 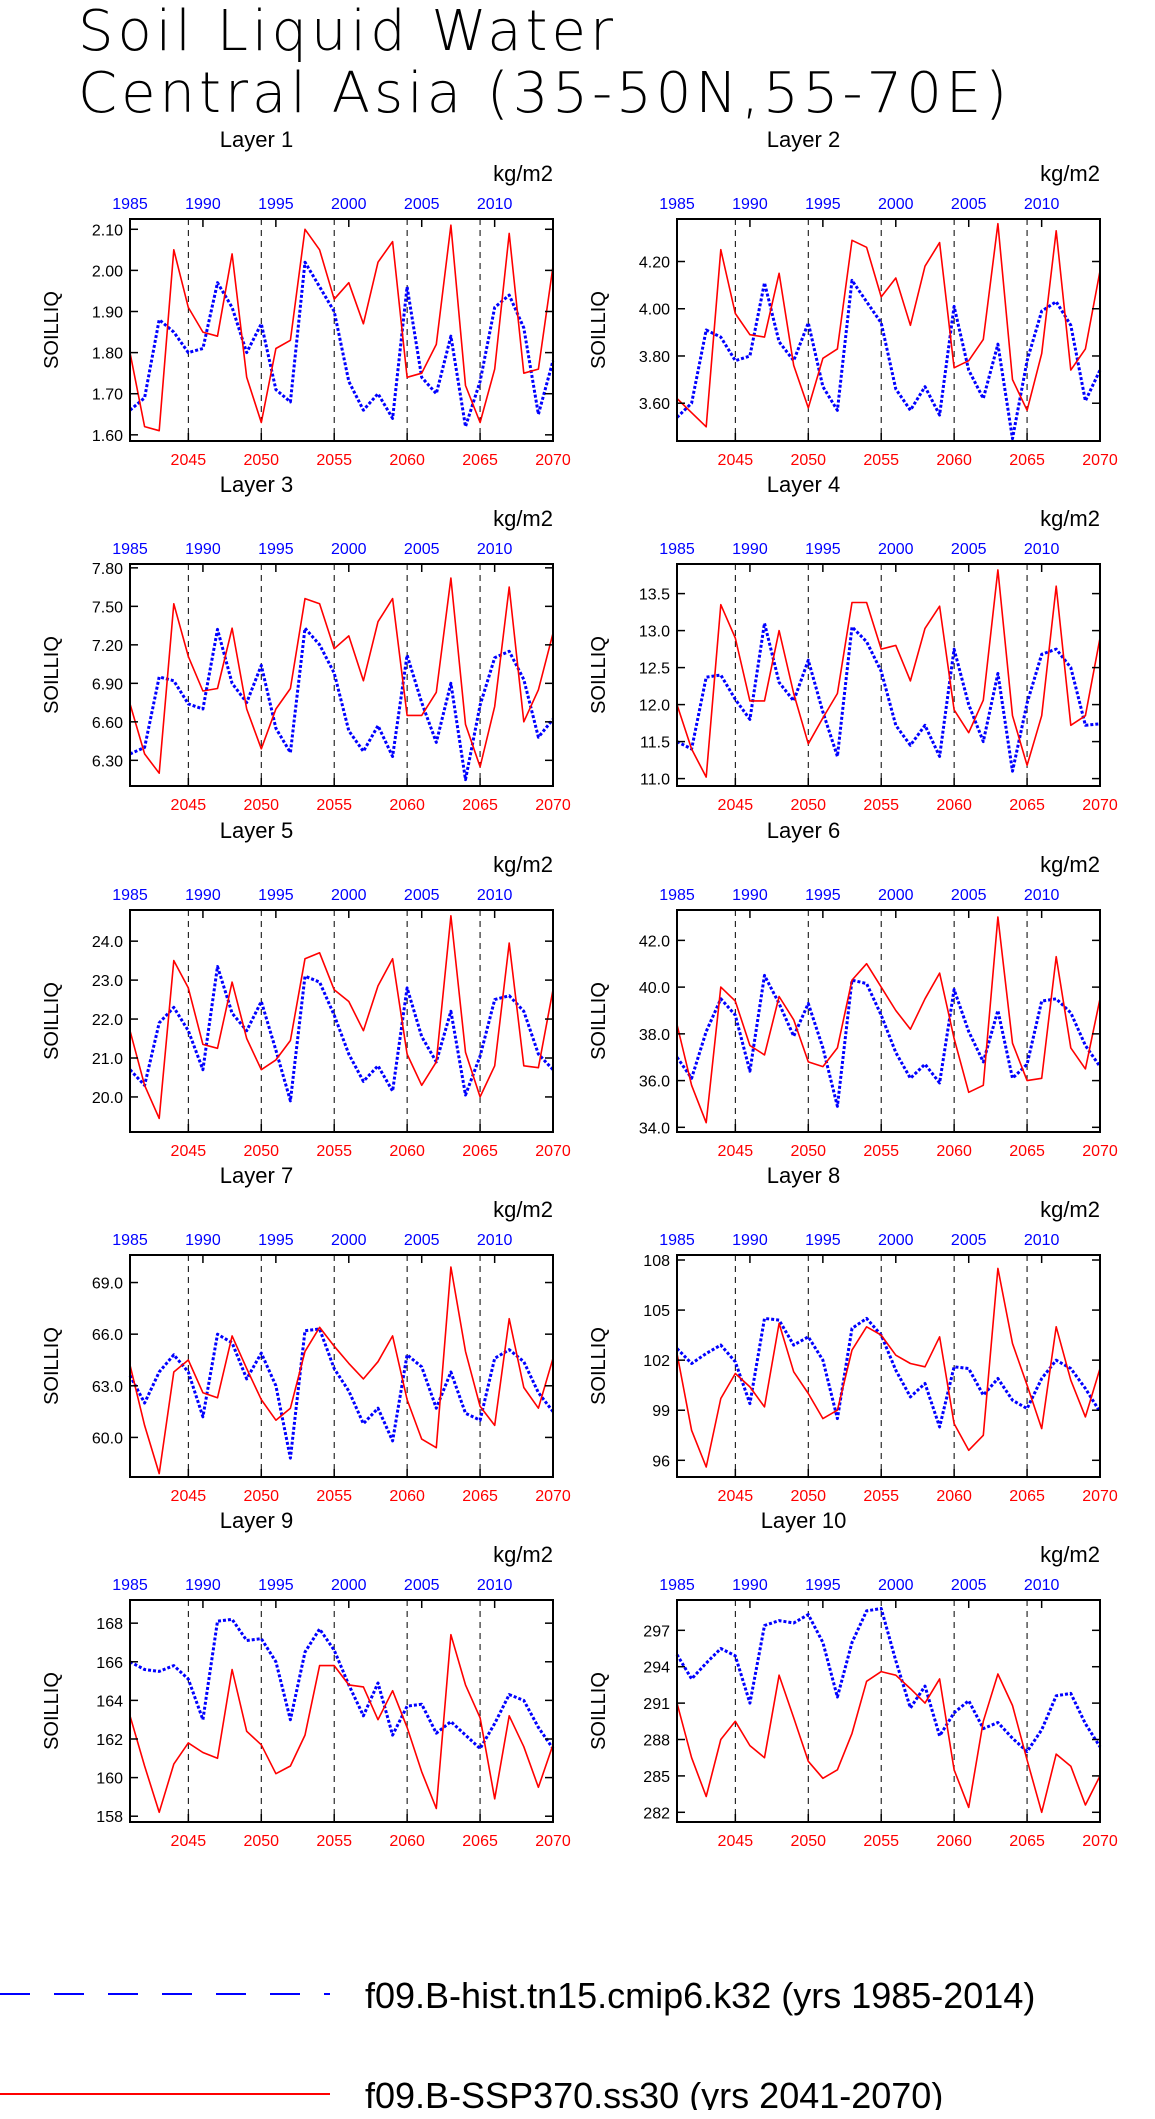 What do you see at coordinates (109, 1740) in the screenshot?
I see `y-tick-label: 162` at bounding box center [109, 1740].